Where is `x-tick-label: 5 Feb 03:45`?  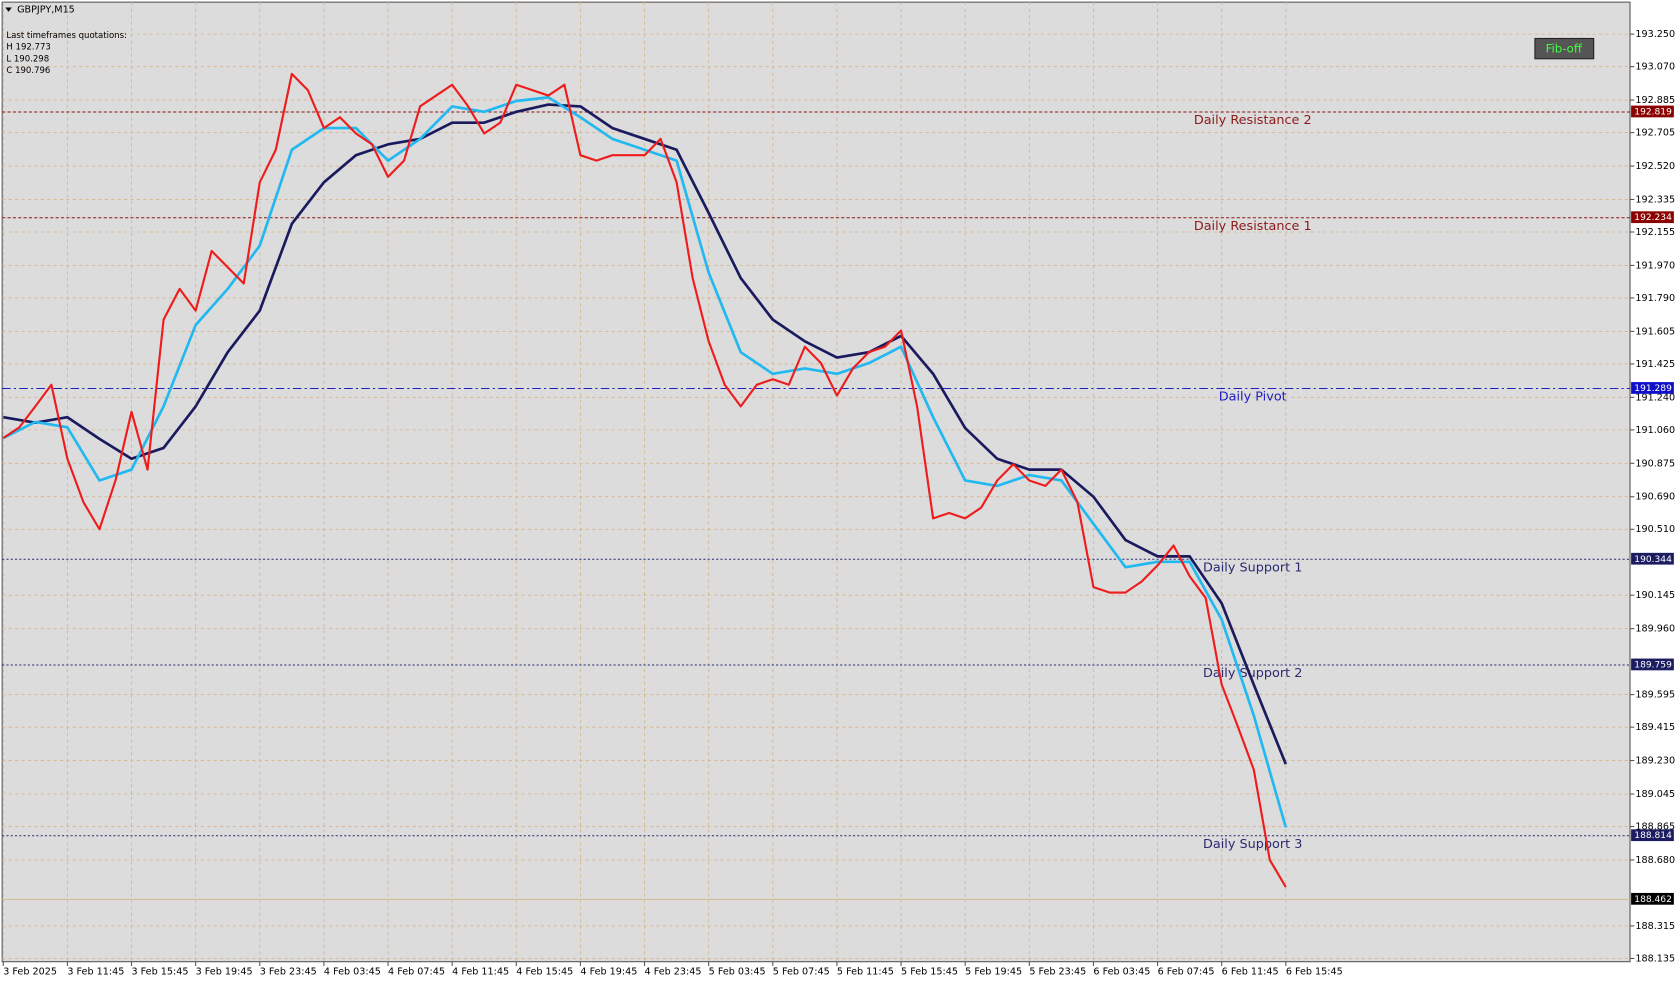 x-tick-label: 5 Feb 03:45 is located at coordinates (737, 971).